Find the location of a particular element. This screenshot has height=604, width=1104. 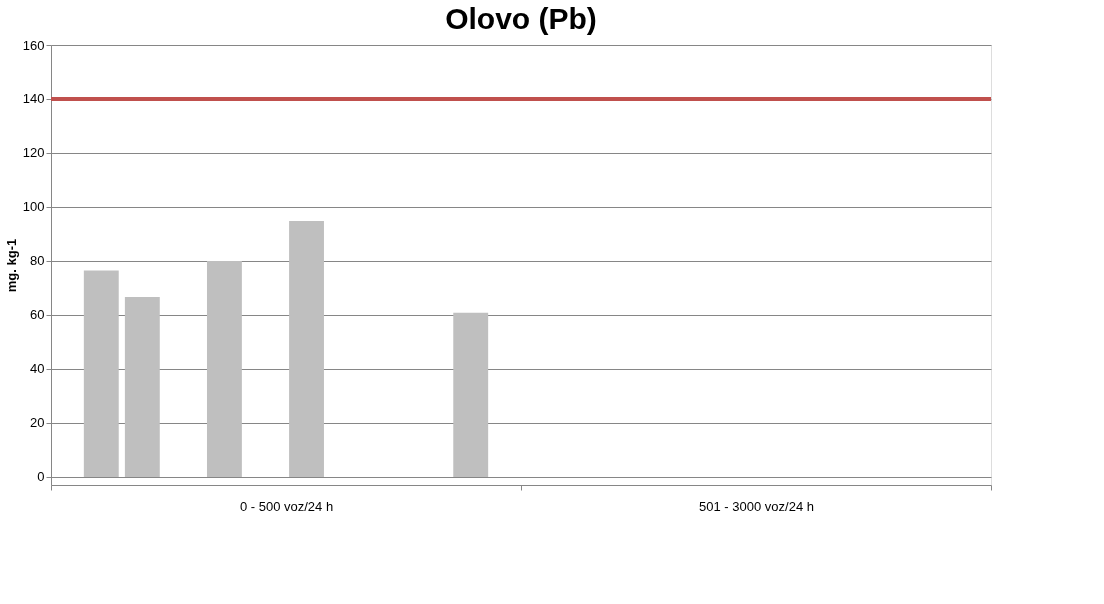

y-tick-label: 80 is located at coordinates (37, 261).